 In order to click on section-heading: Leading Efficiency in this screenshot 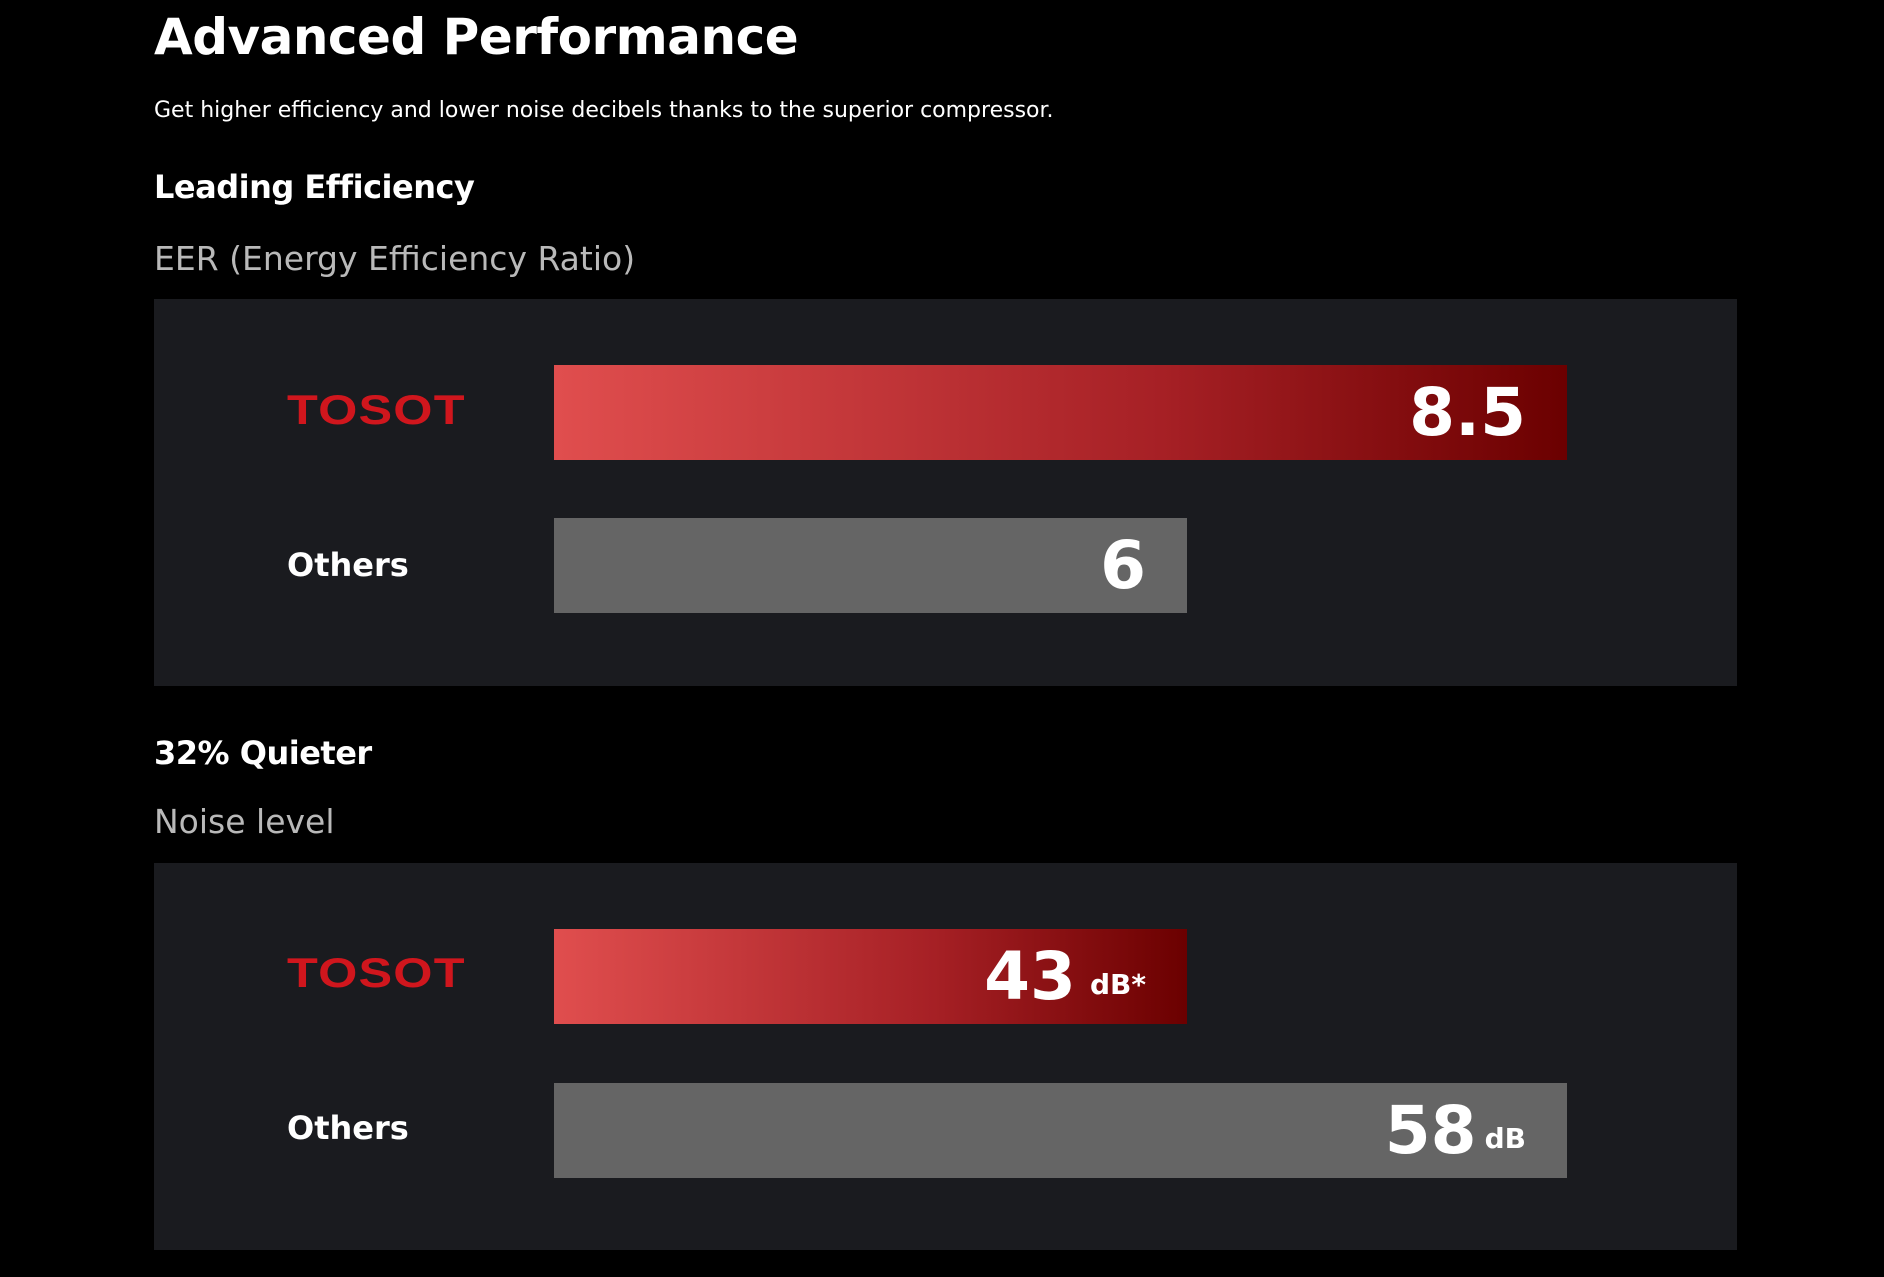, I will do `click(314, 187)`.